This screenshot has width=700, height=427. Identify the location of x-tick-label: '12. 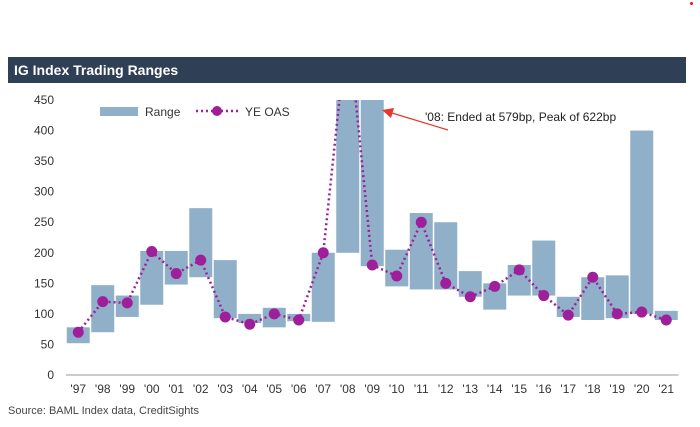
(446, 389).